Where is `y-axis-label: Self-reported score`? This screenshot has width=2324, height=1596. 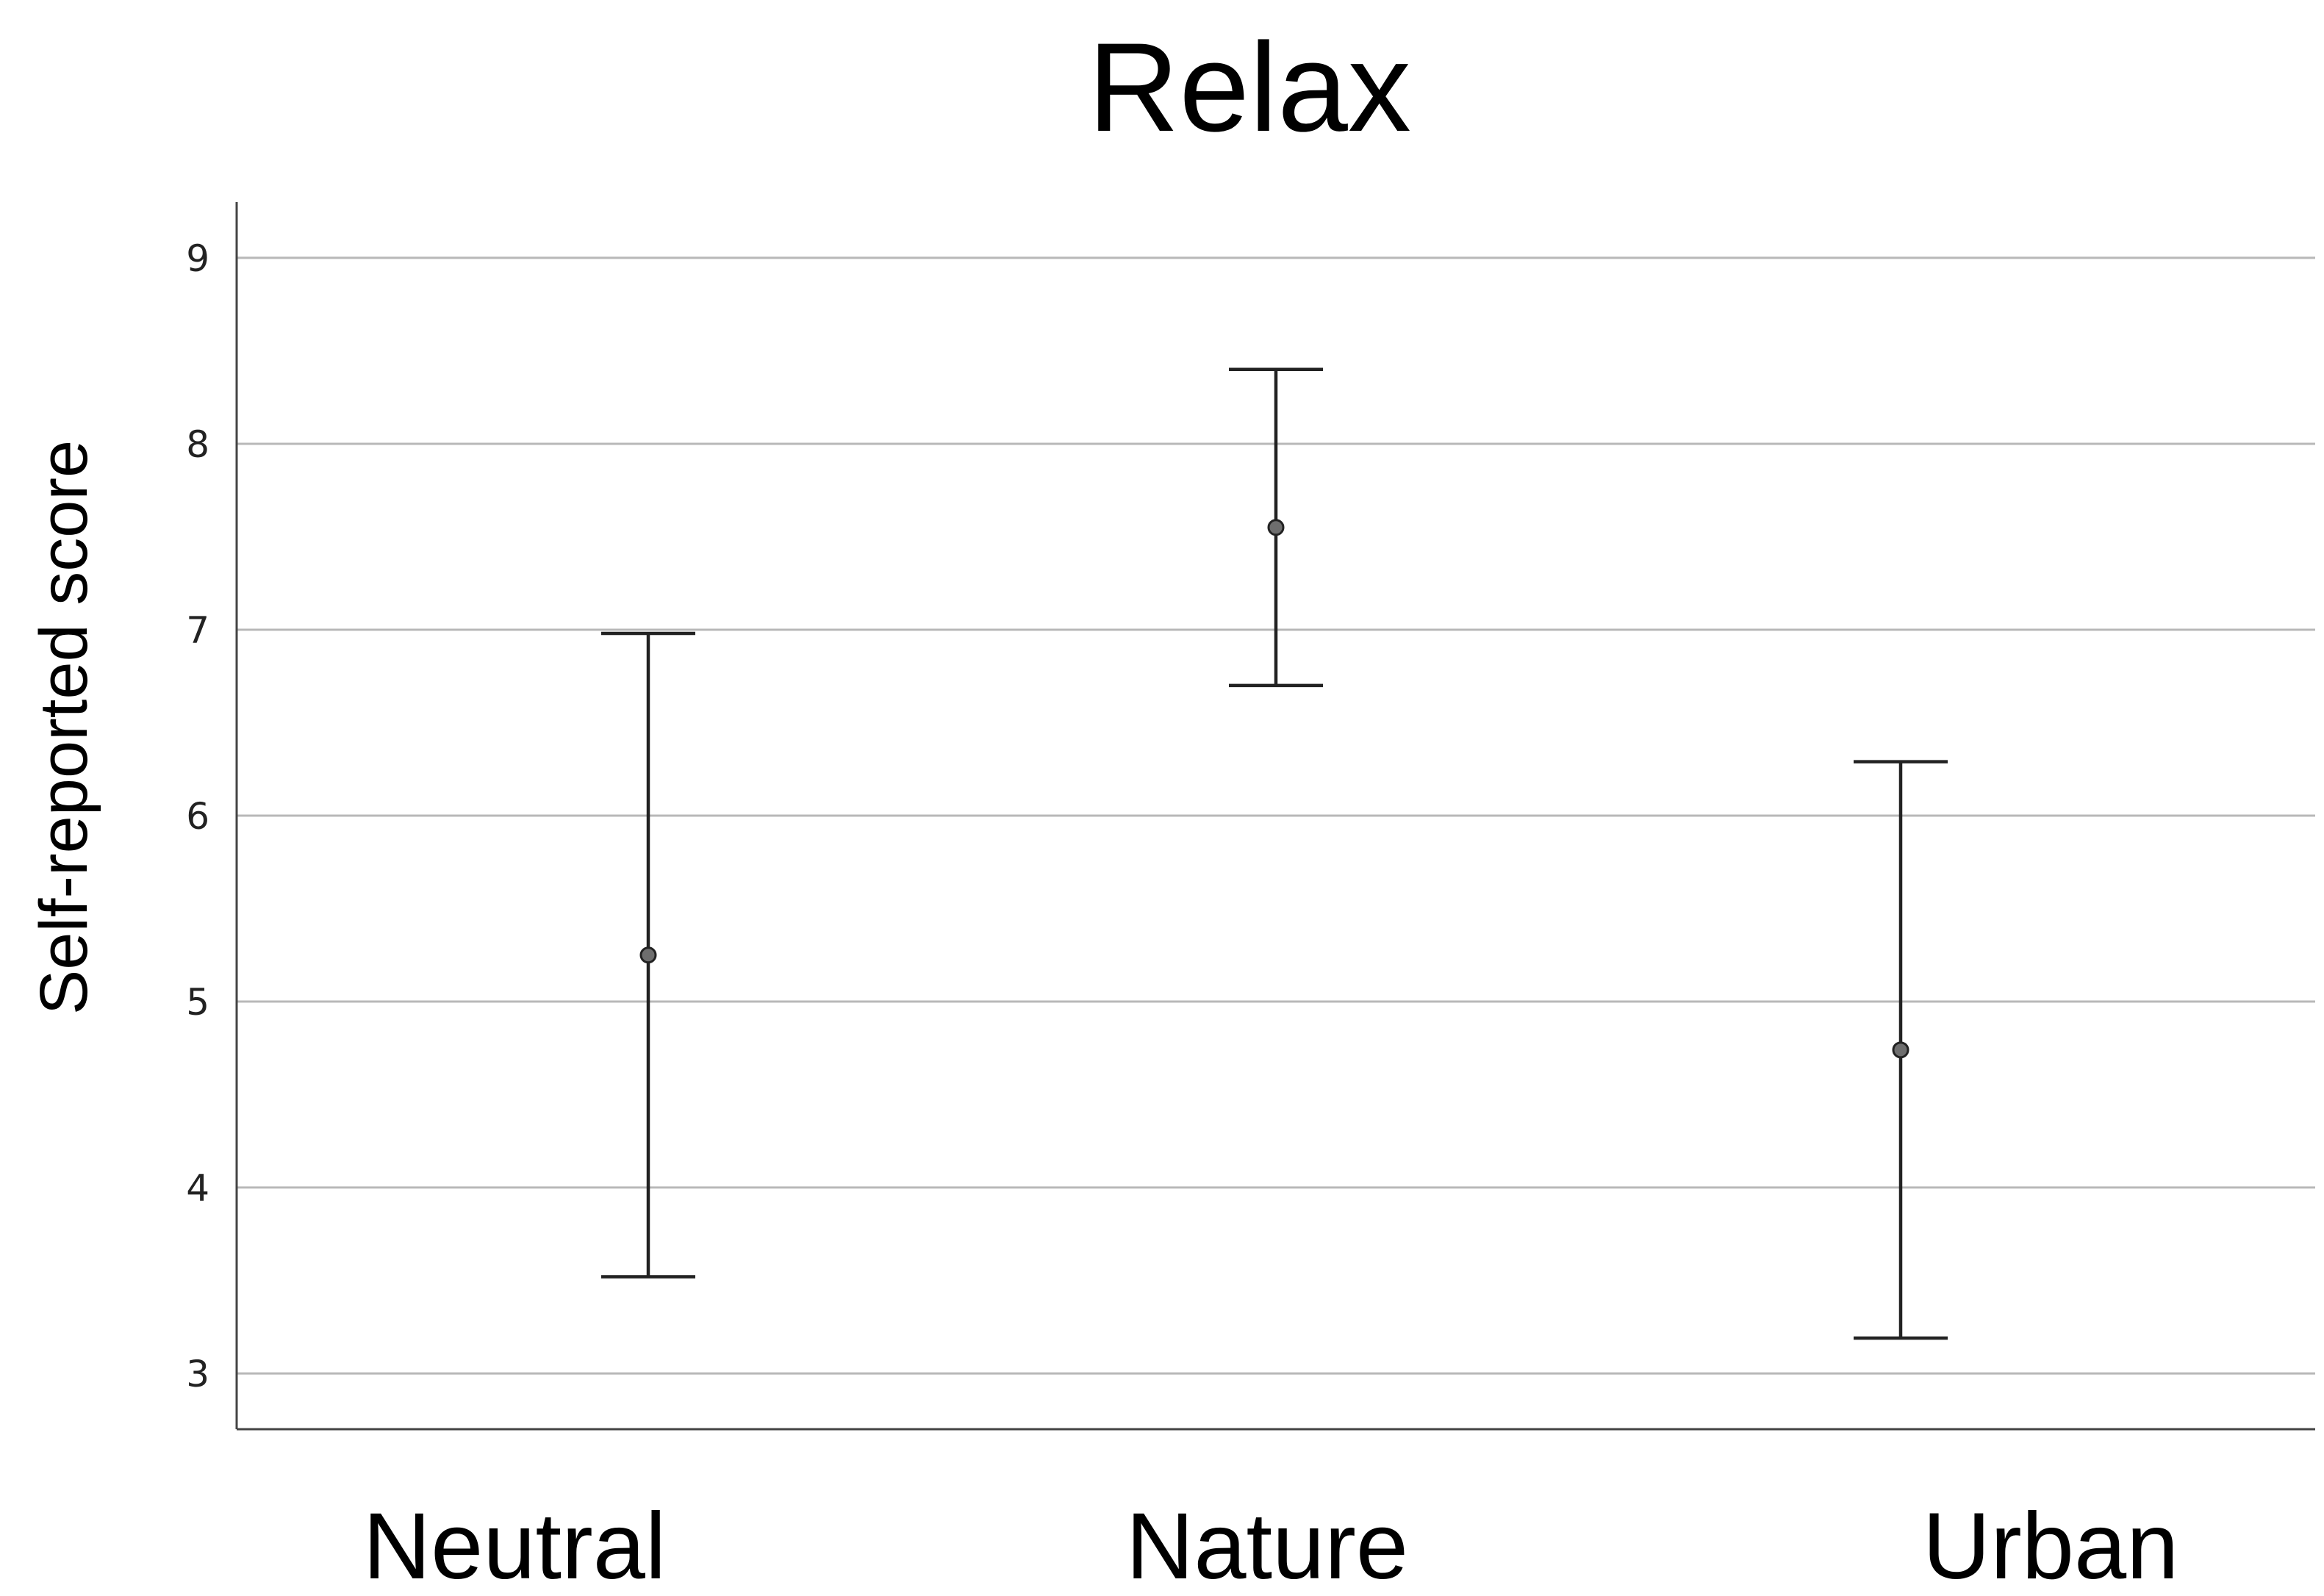 y-axis-label: Self-reported score is located at coordinates (63, 727).